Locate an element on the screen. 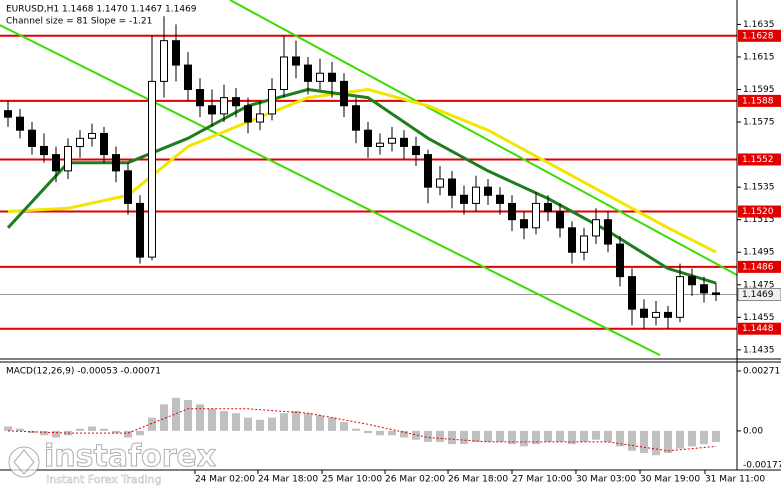 This screenshot has height=489, width=781. x-tick-label: 24 Mar 18:00 is located at coordinates (288, 480).